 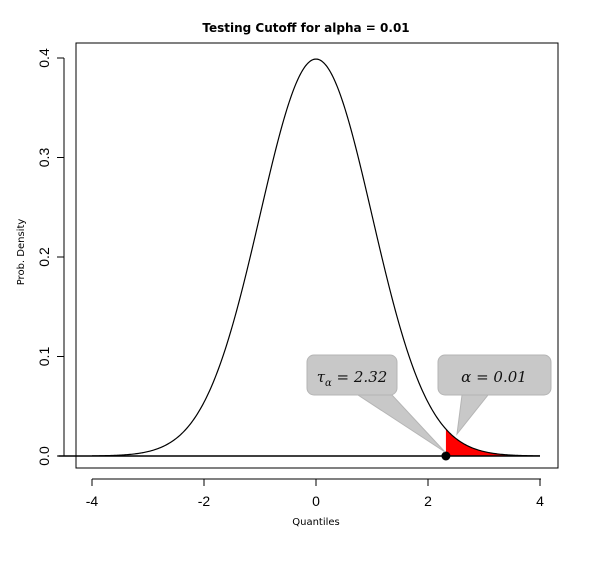 I want to click on y-tick-label: 0.4, so click(x=44, y=58).